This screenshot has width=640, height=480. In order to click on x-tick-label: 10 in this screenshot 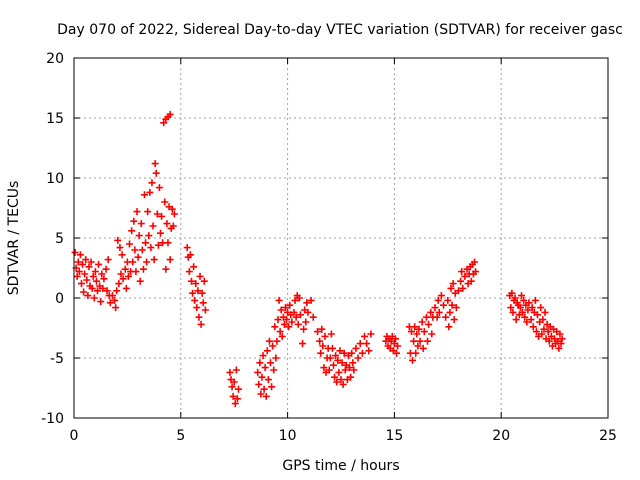, I will do `click(288, 436)`.